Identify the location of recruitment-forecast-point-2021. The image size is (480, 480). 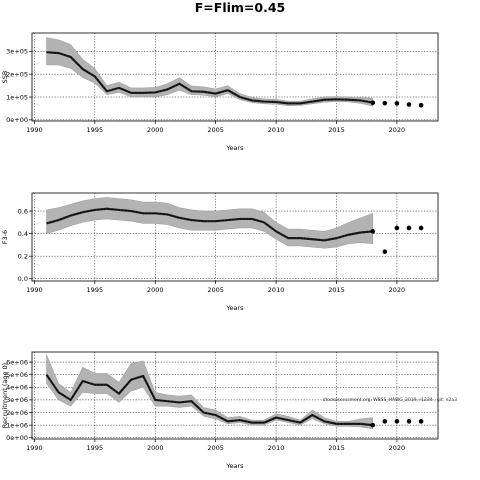
(409, 421).